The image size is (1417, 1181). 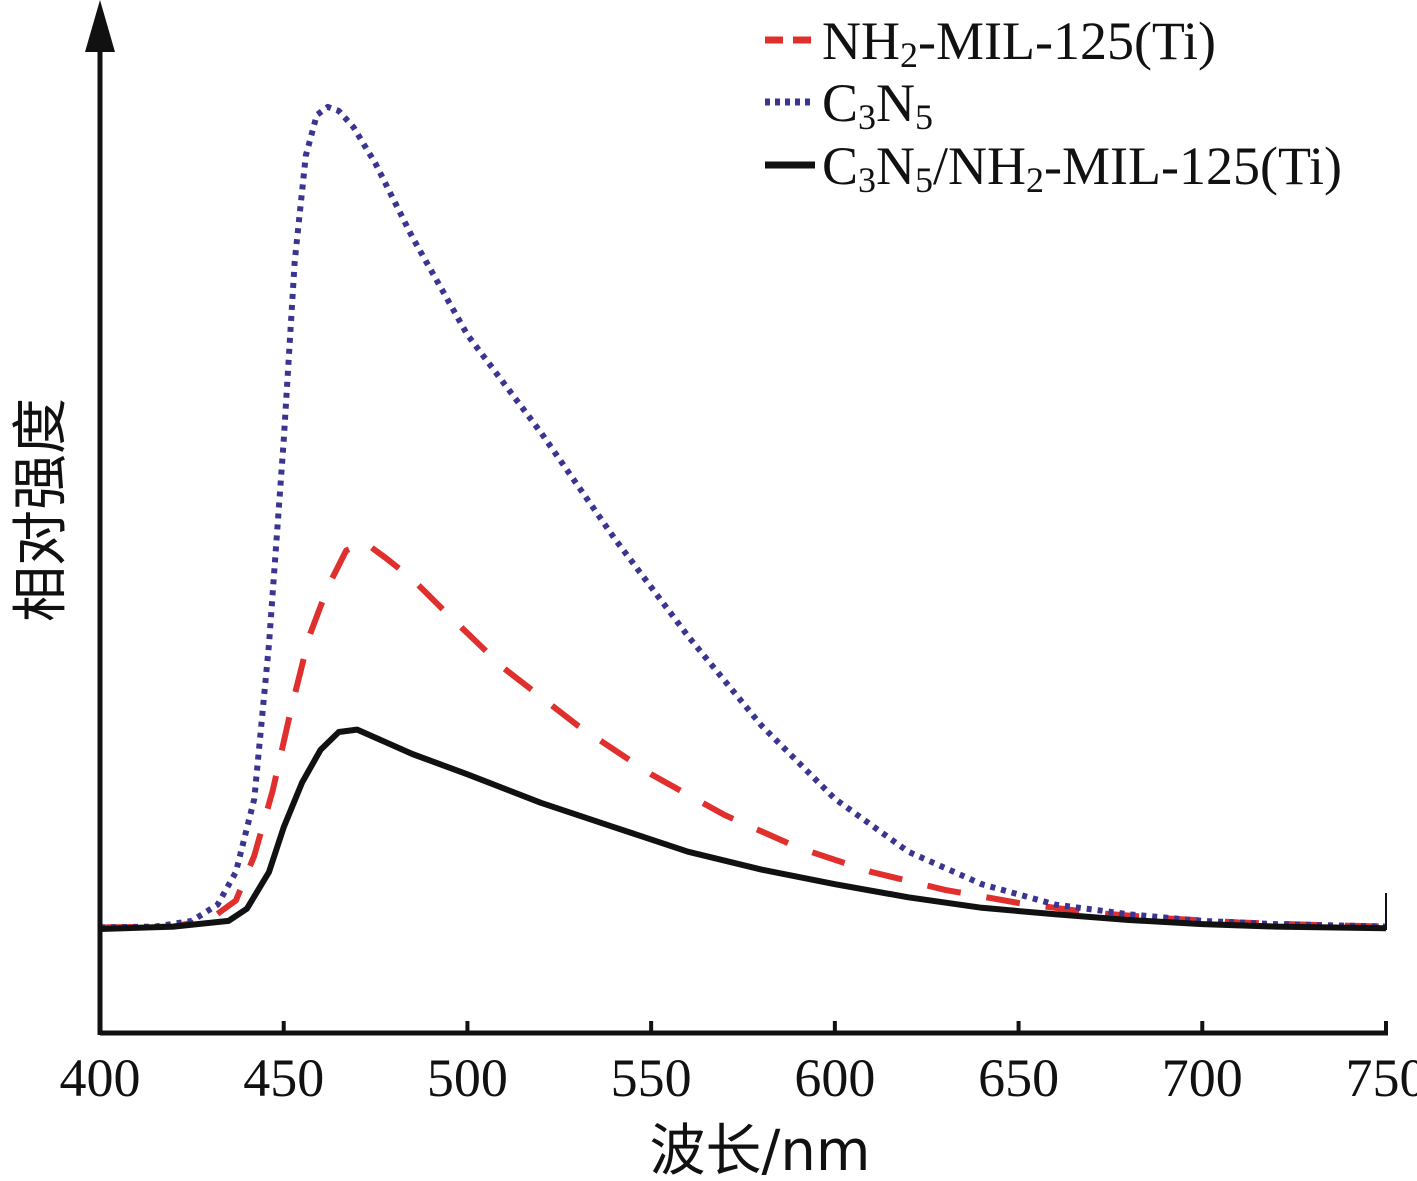 I want to click on x-tick-label: 450, so click(x=283, y=1078).